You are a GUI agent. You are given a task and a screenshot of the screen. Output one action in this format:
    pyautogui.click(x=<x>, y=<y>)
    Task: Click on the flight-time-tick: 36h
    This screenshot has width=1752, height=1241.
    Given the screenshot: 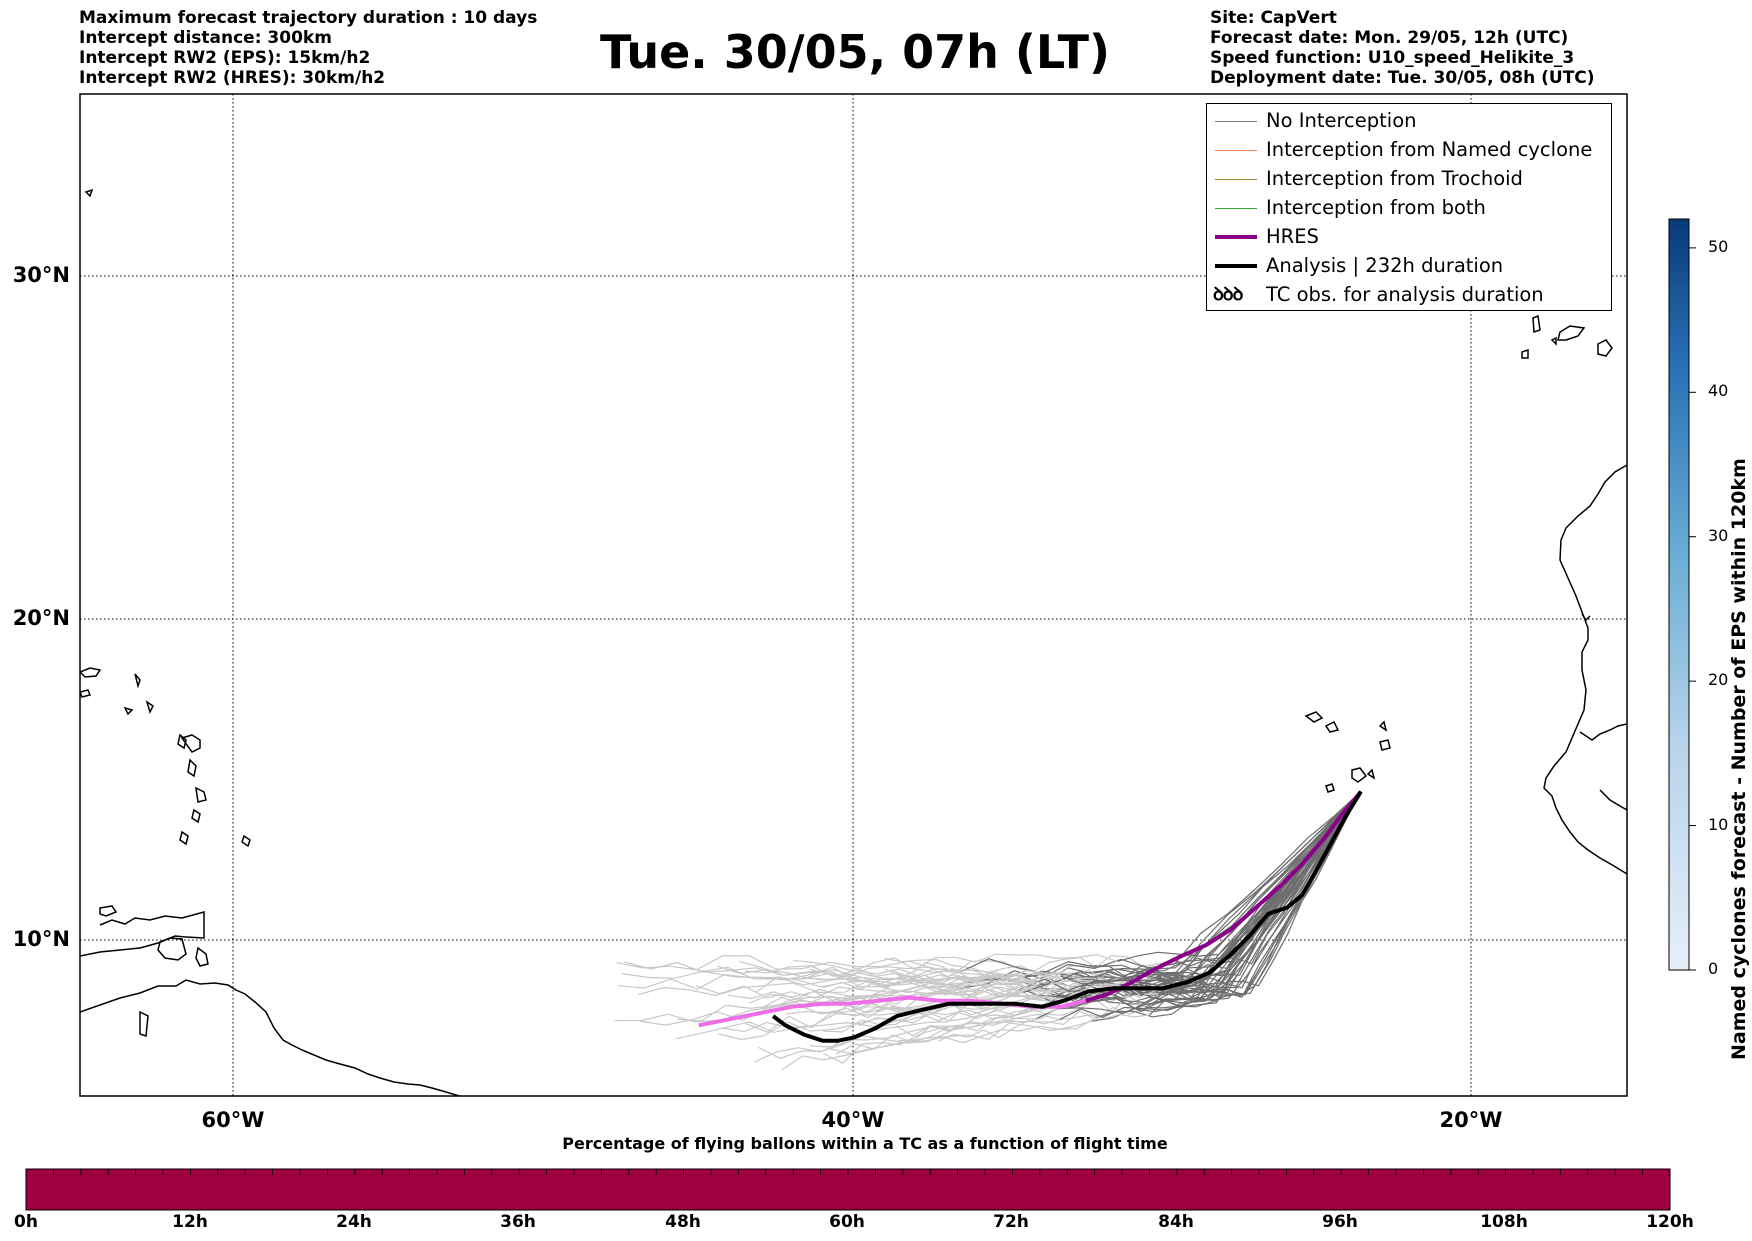 What is the action you would take?
    pyautogui.click(x=518, y=1222)
    